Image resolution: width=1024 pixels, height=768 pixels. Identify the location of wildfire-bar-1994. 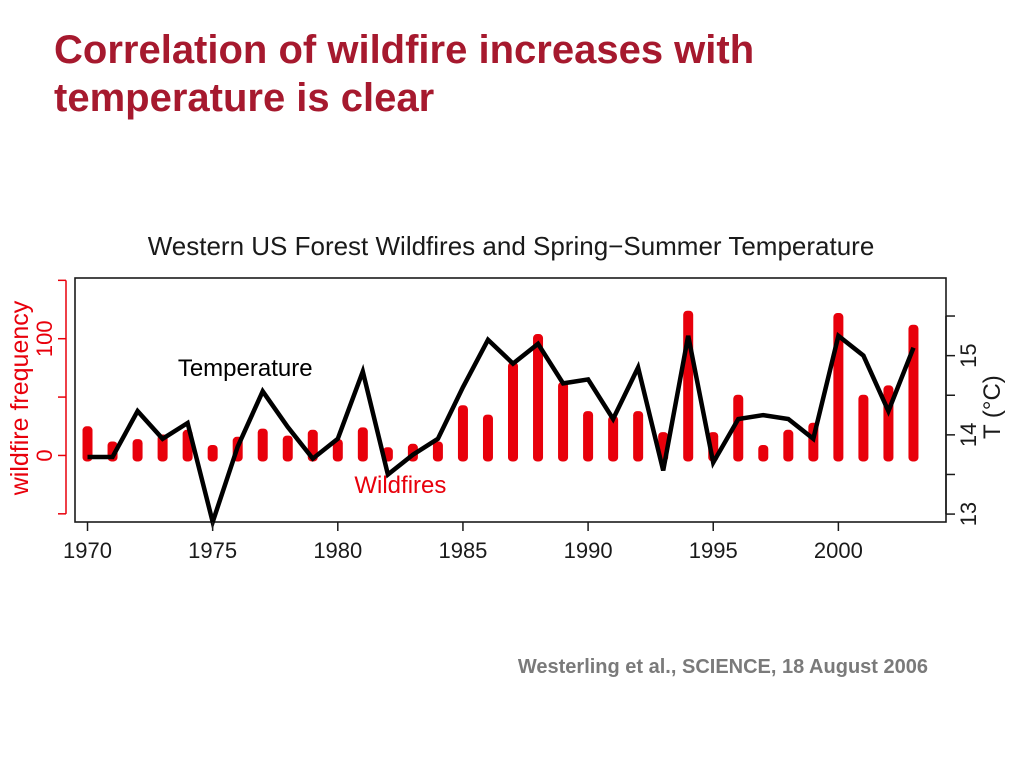
(688, 386).